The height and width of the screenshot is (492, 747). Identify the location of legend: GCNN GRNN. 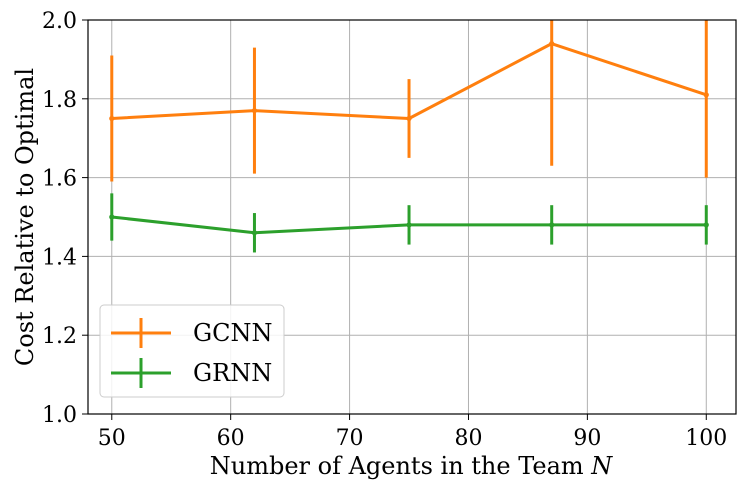
(192, 351).